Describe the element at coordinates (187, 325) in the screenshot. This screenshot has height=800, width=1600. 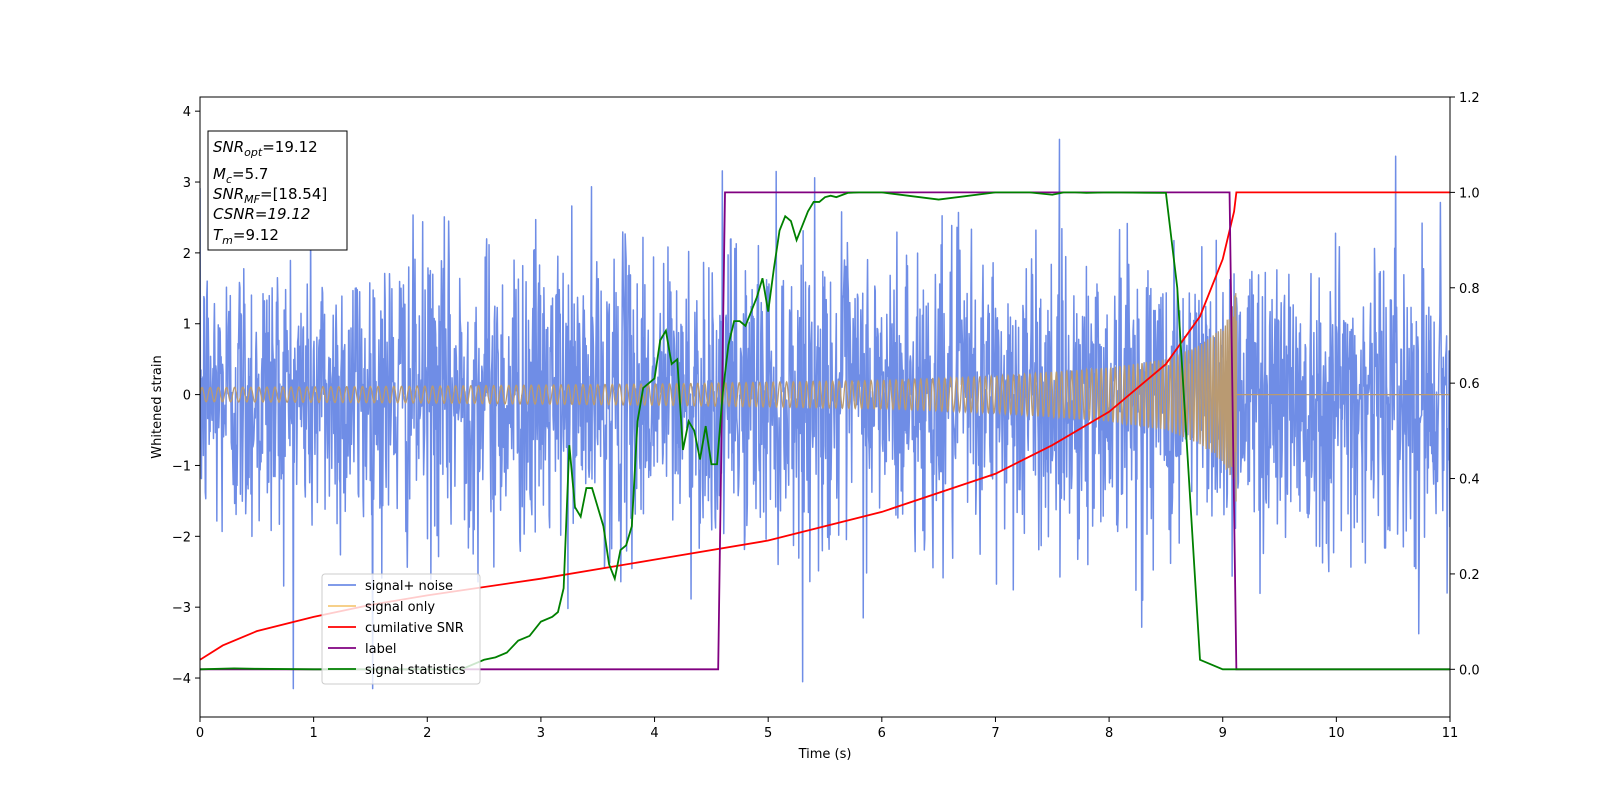
I see `y-left-tick-label: 1` at that location.